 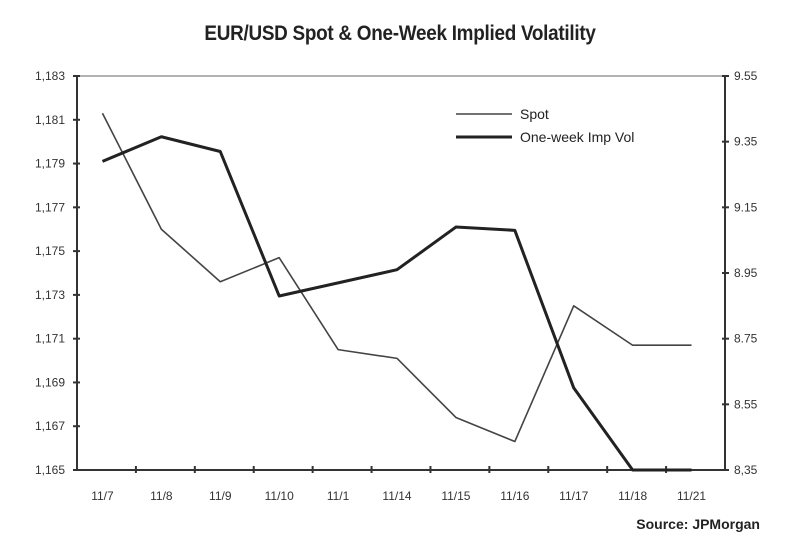 I want to click on x-tick-label: 11/14, so click(x=396, y=496).